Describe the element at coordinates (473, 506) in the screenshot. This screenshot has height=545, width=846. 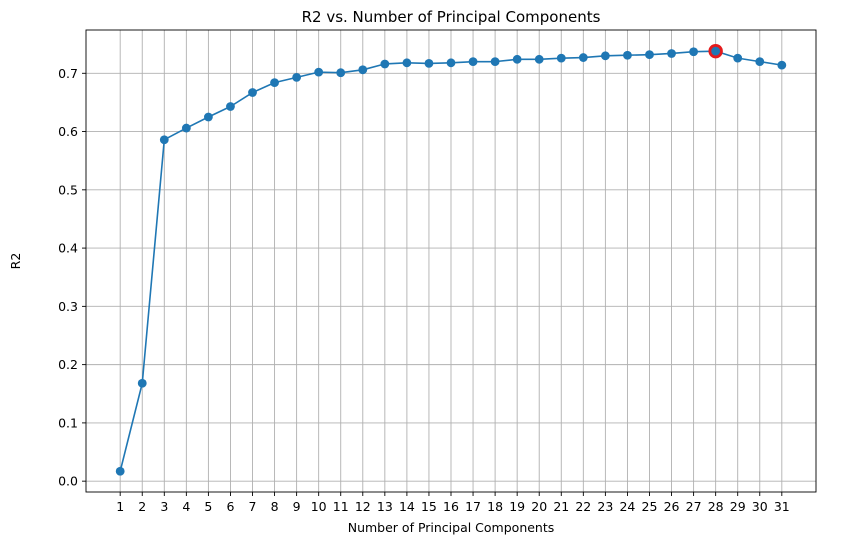
I see `x-tick-label: 17` at that location.